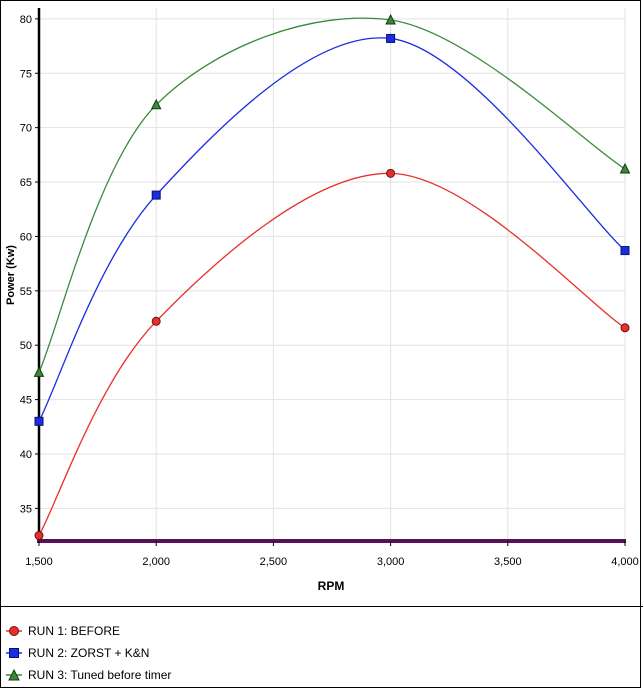 Image resolution: width=643 pixels, height=690 pixels. What do you see at coordinates (156, 562) in the screenshot?
I see `x-tick-label: 2,000` at bounding box center [156, 562].